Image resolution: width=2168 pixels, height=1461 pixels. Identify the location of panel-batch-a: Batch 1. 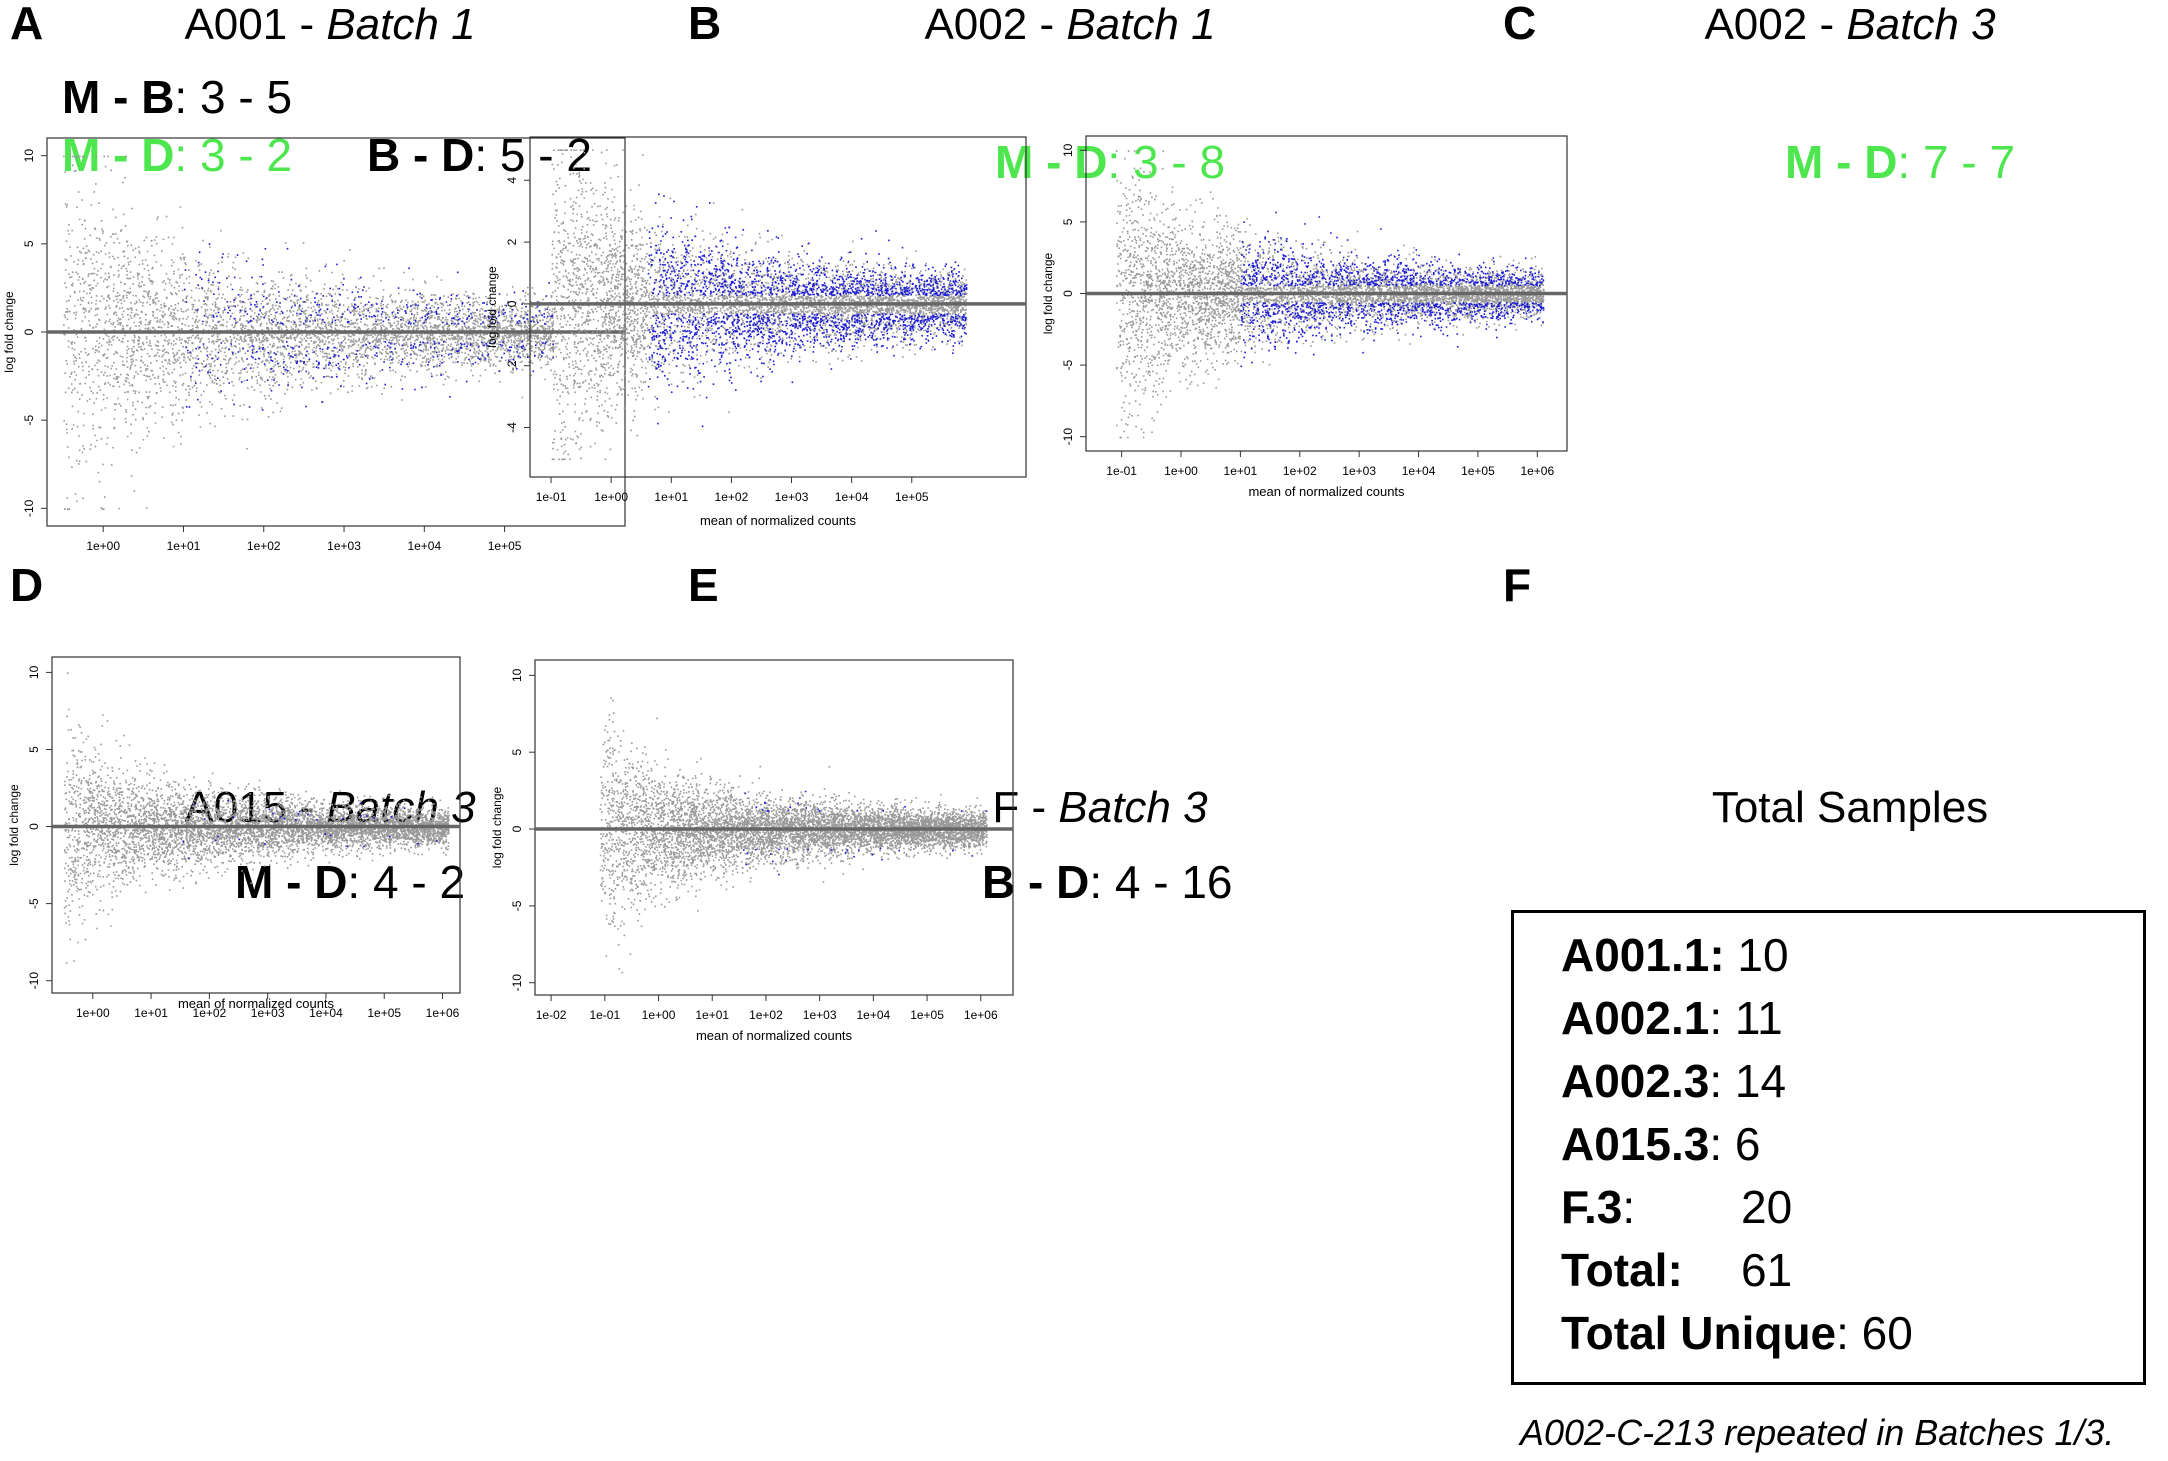
(401, 24).